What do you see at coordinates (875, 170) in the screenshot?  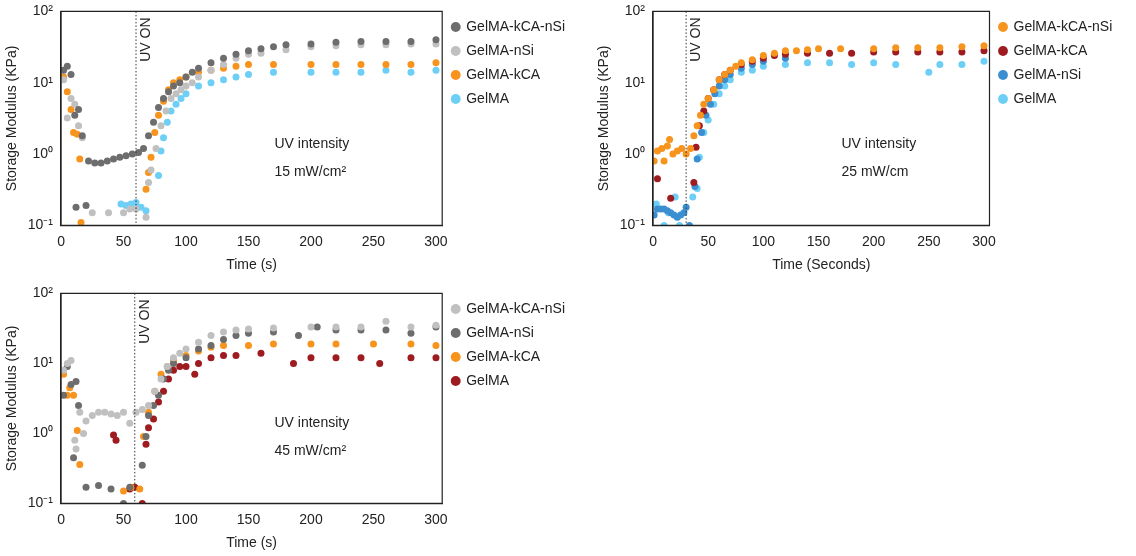 I see `annotation: 25 mW/cm` at bounding box center [875, 170].